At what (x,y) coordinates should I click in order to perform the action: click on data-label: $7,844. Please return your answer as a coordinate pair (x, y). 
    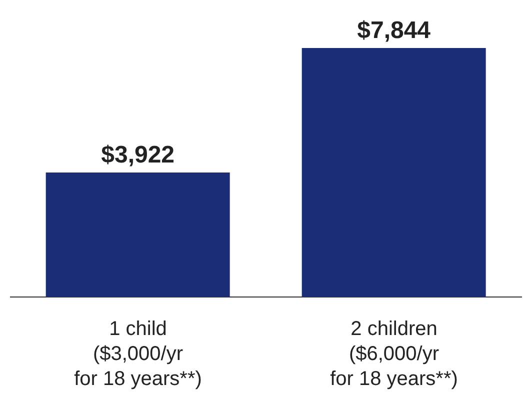
    Looking at the image, I should click on (394, 30).